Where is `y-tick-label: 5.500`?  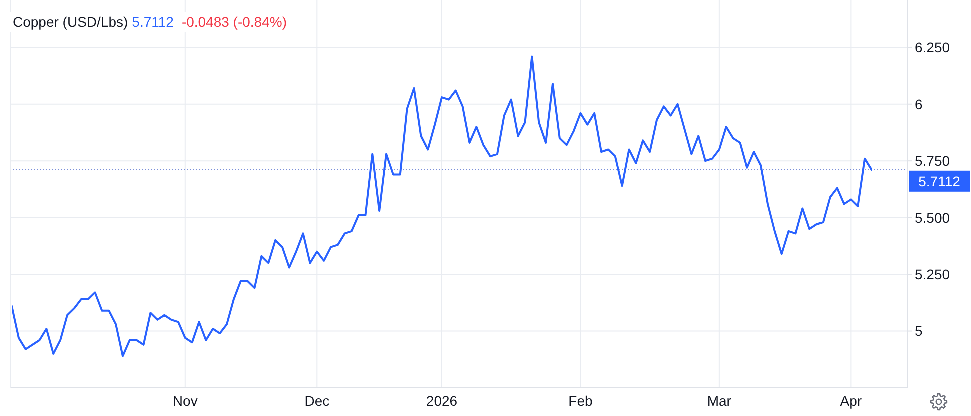 y-tick-label: 5.500 is located at coordinates (932, 218).